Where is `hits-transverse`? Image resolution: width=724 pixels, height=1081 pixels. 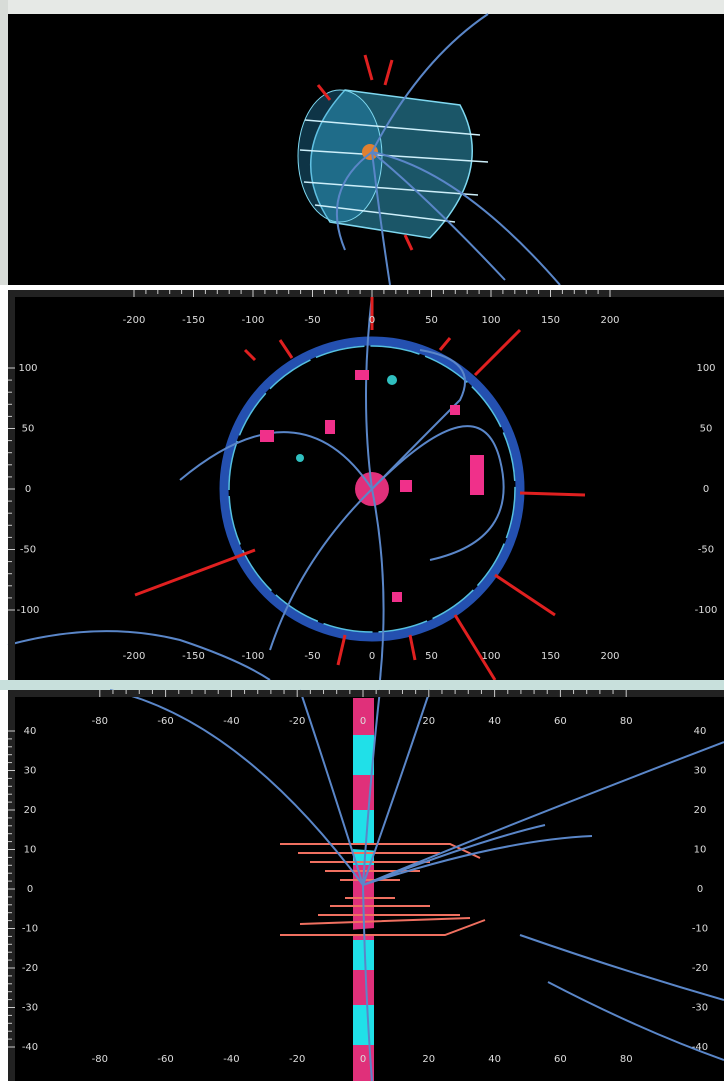 hits-transverse is located at coordinates (372, 486).